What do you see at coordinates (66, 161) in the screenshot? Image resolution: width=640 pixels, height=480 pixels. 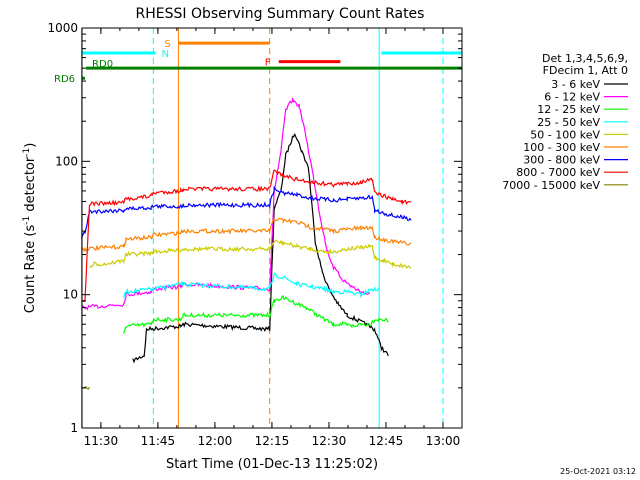 I see `y-tick-label-2: 100` at bounding box center [66, 161].